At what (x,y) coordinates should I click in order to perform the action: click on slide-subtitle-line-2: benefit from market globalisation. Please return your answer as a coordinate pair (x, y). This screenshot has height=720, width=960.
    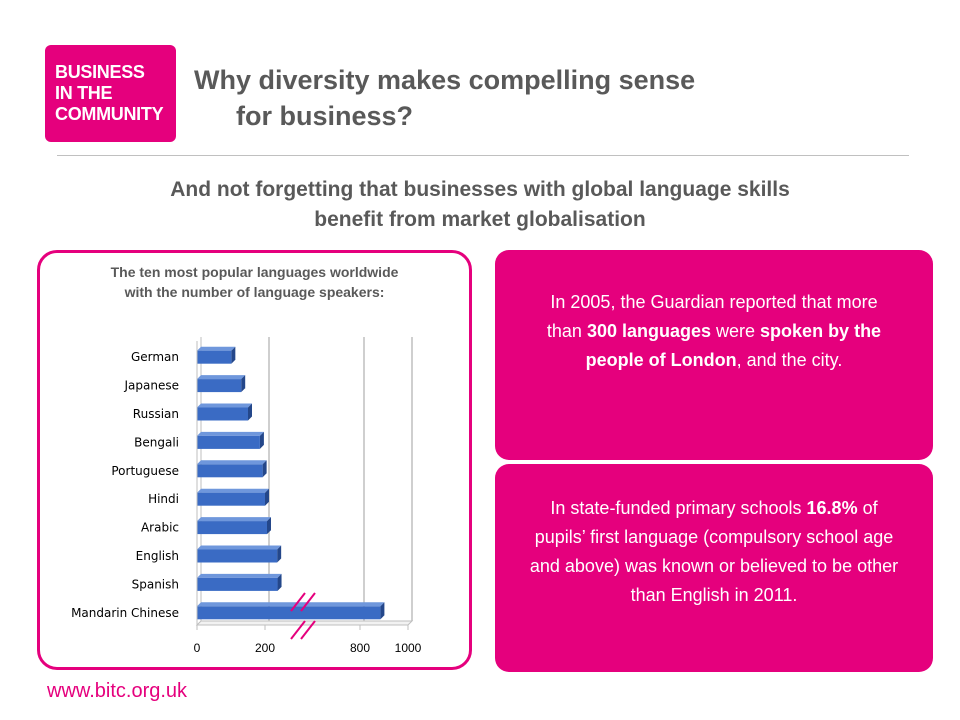
    Looking at the image, I should click on (480, 219).